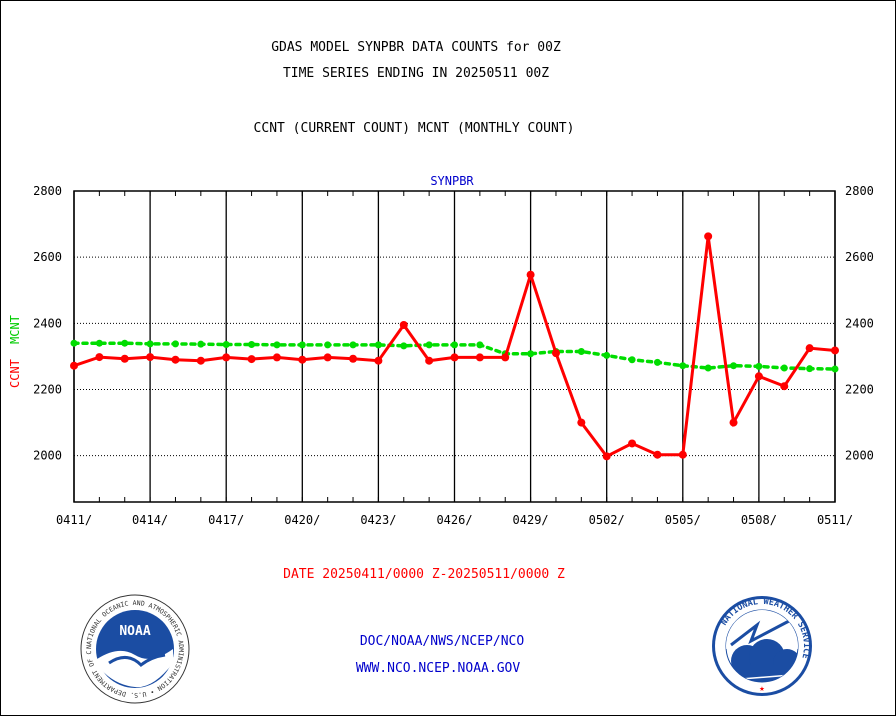  What do you see at coordinates (835, 520) in the screenshot?
I see `x-tick-label: 0511/` at bounding box center [835, 520].